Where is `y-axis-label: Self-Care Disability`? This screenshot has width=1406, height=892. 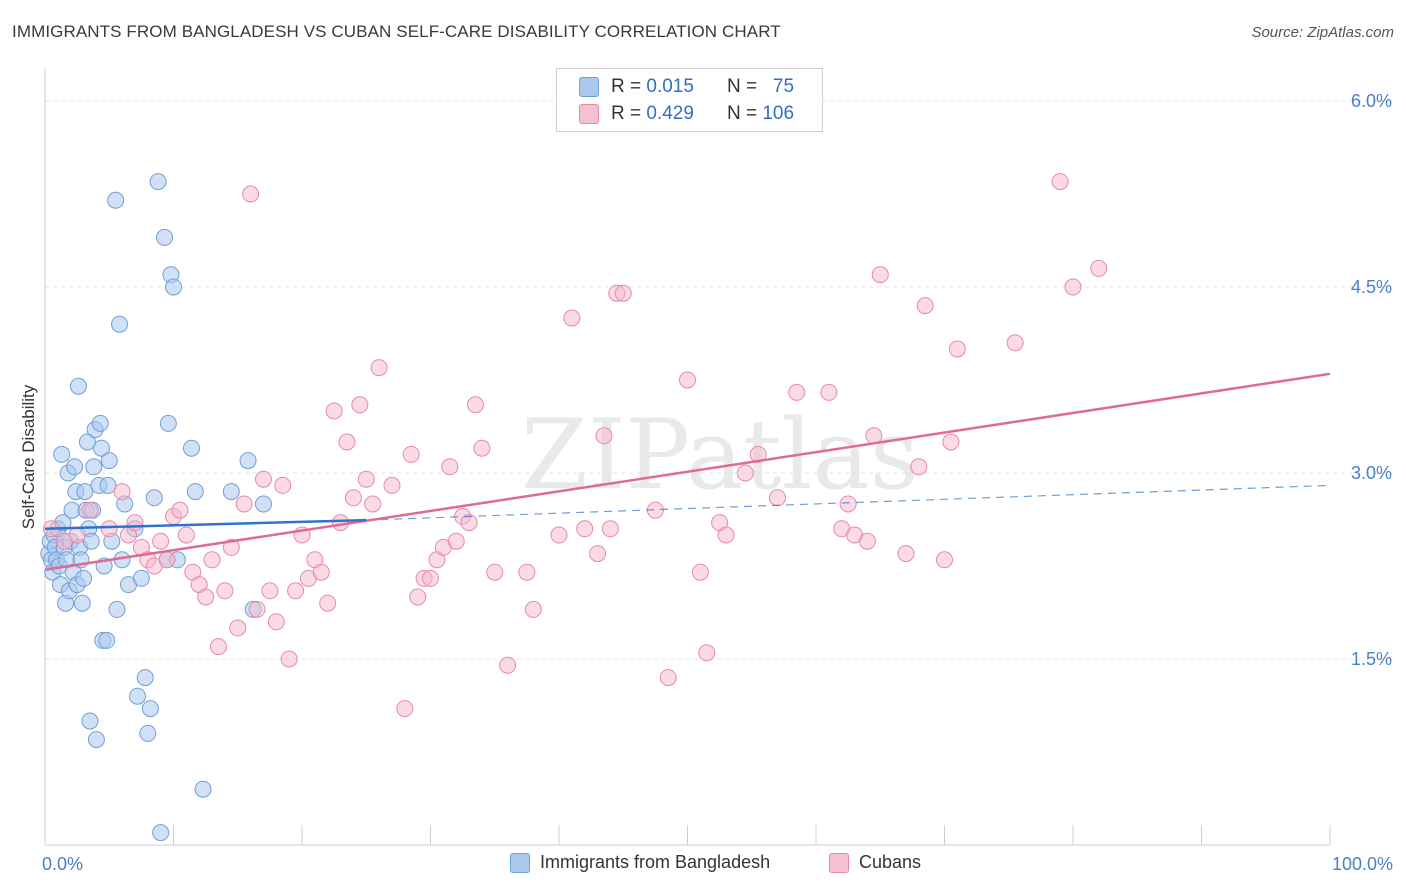
y-axis-label: Self-Care Disability is located at coordinates (28, 456).